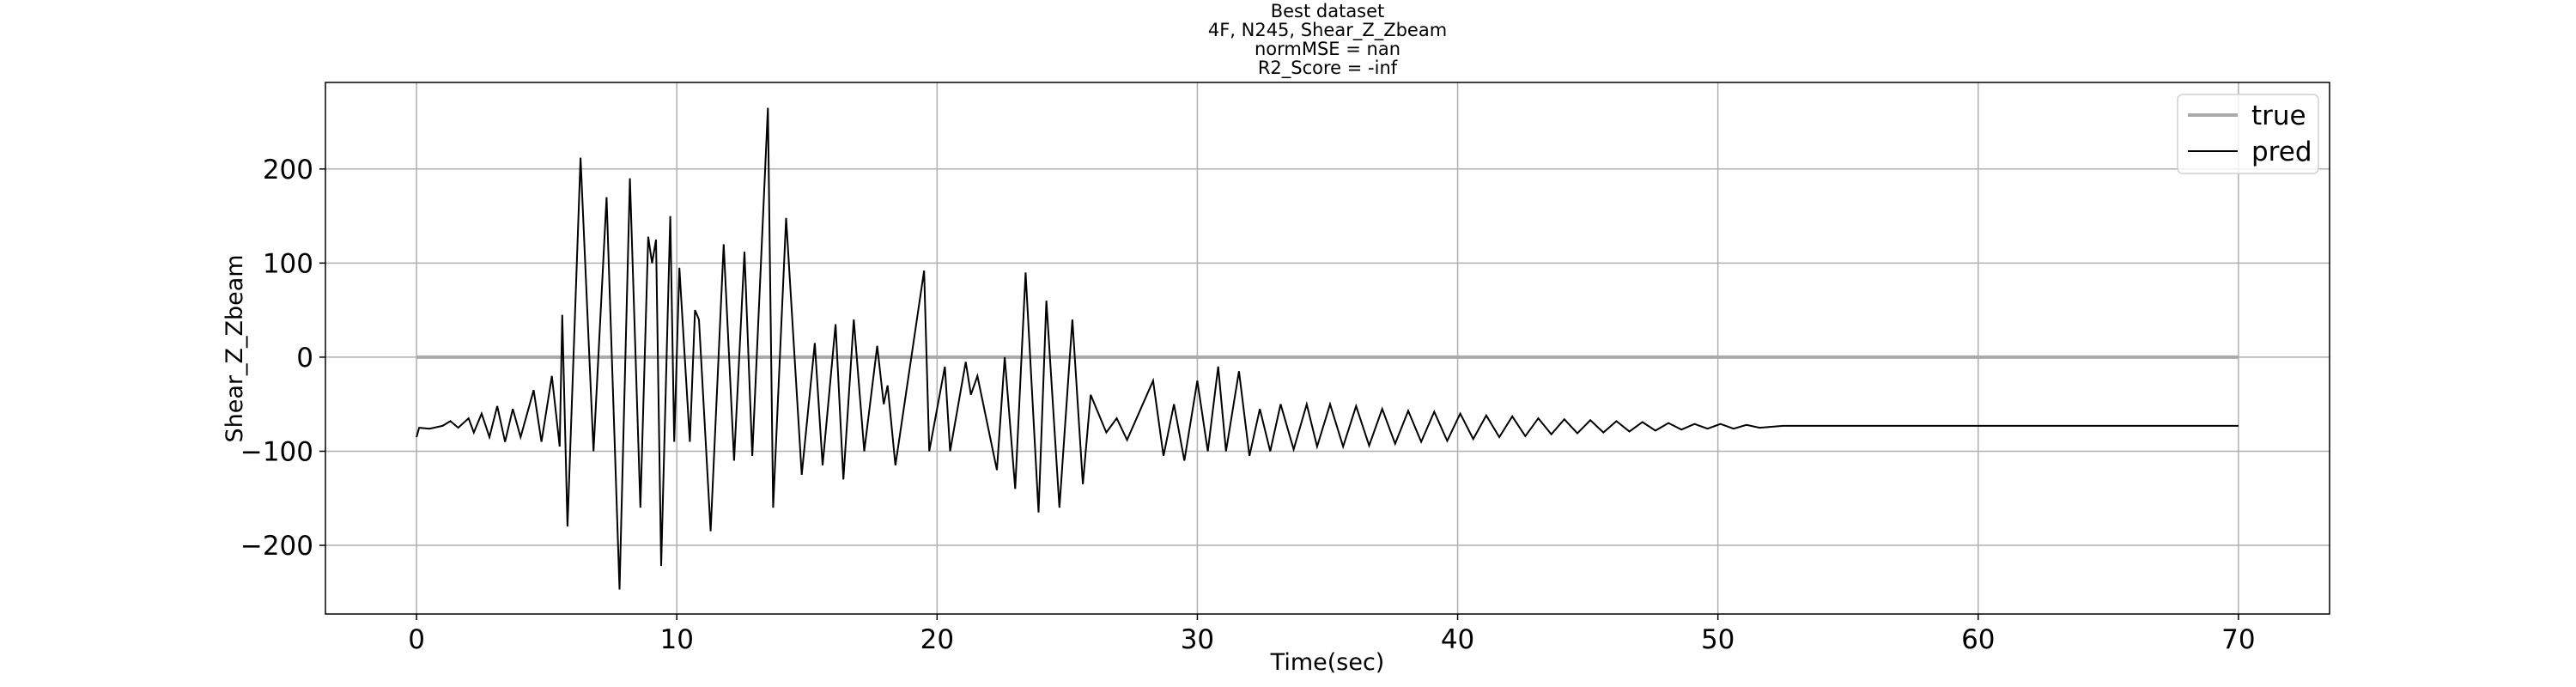  What do you see at coordinates (1327, 30) in the screenshot?
I see `chart-title: 4F, N245, Shear_Z_Zbeam` at bounding box center [1327, 30].